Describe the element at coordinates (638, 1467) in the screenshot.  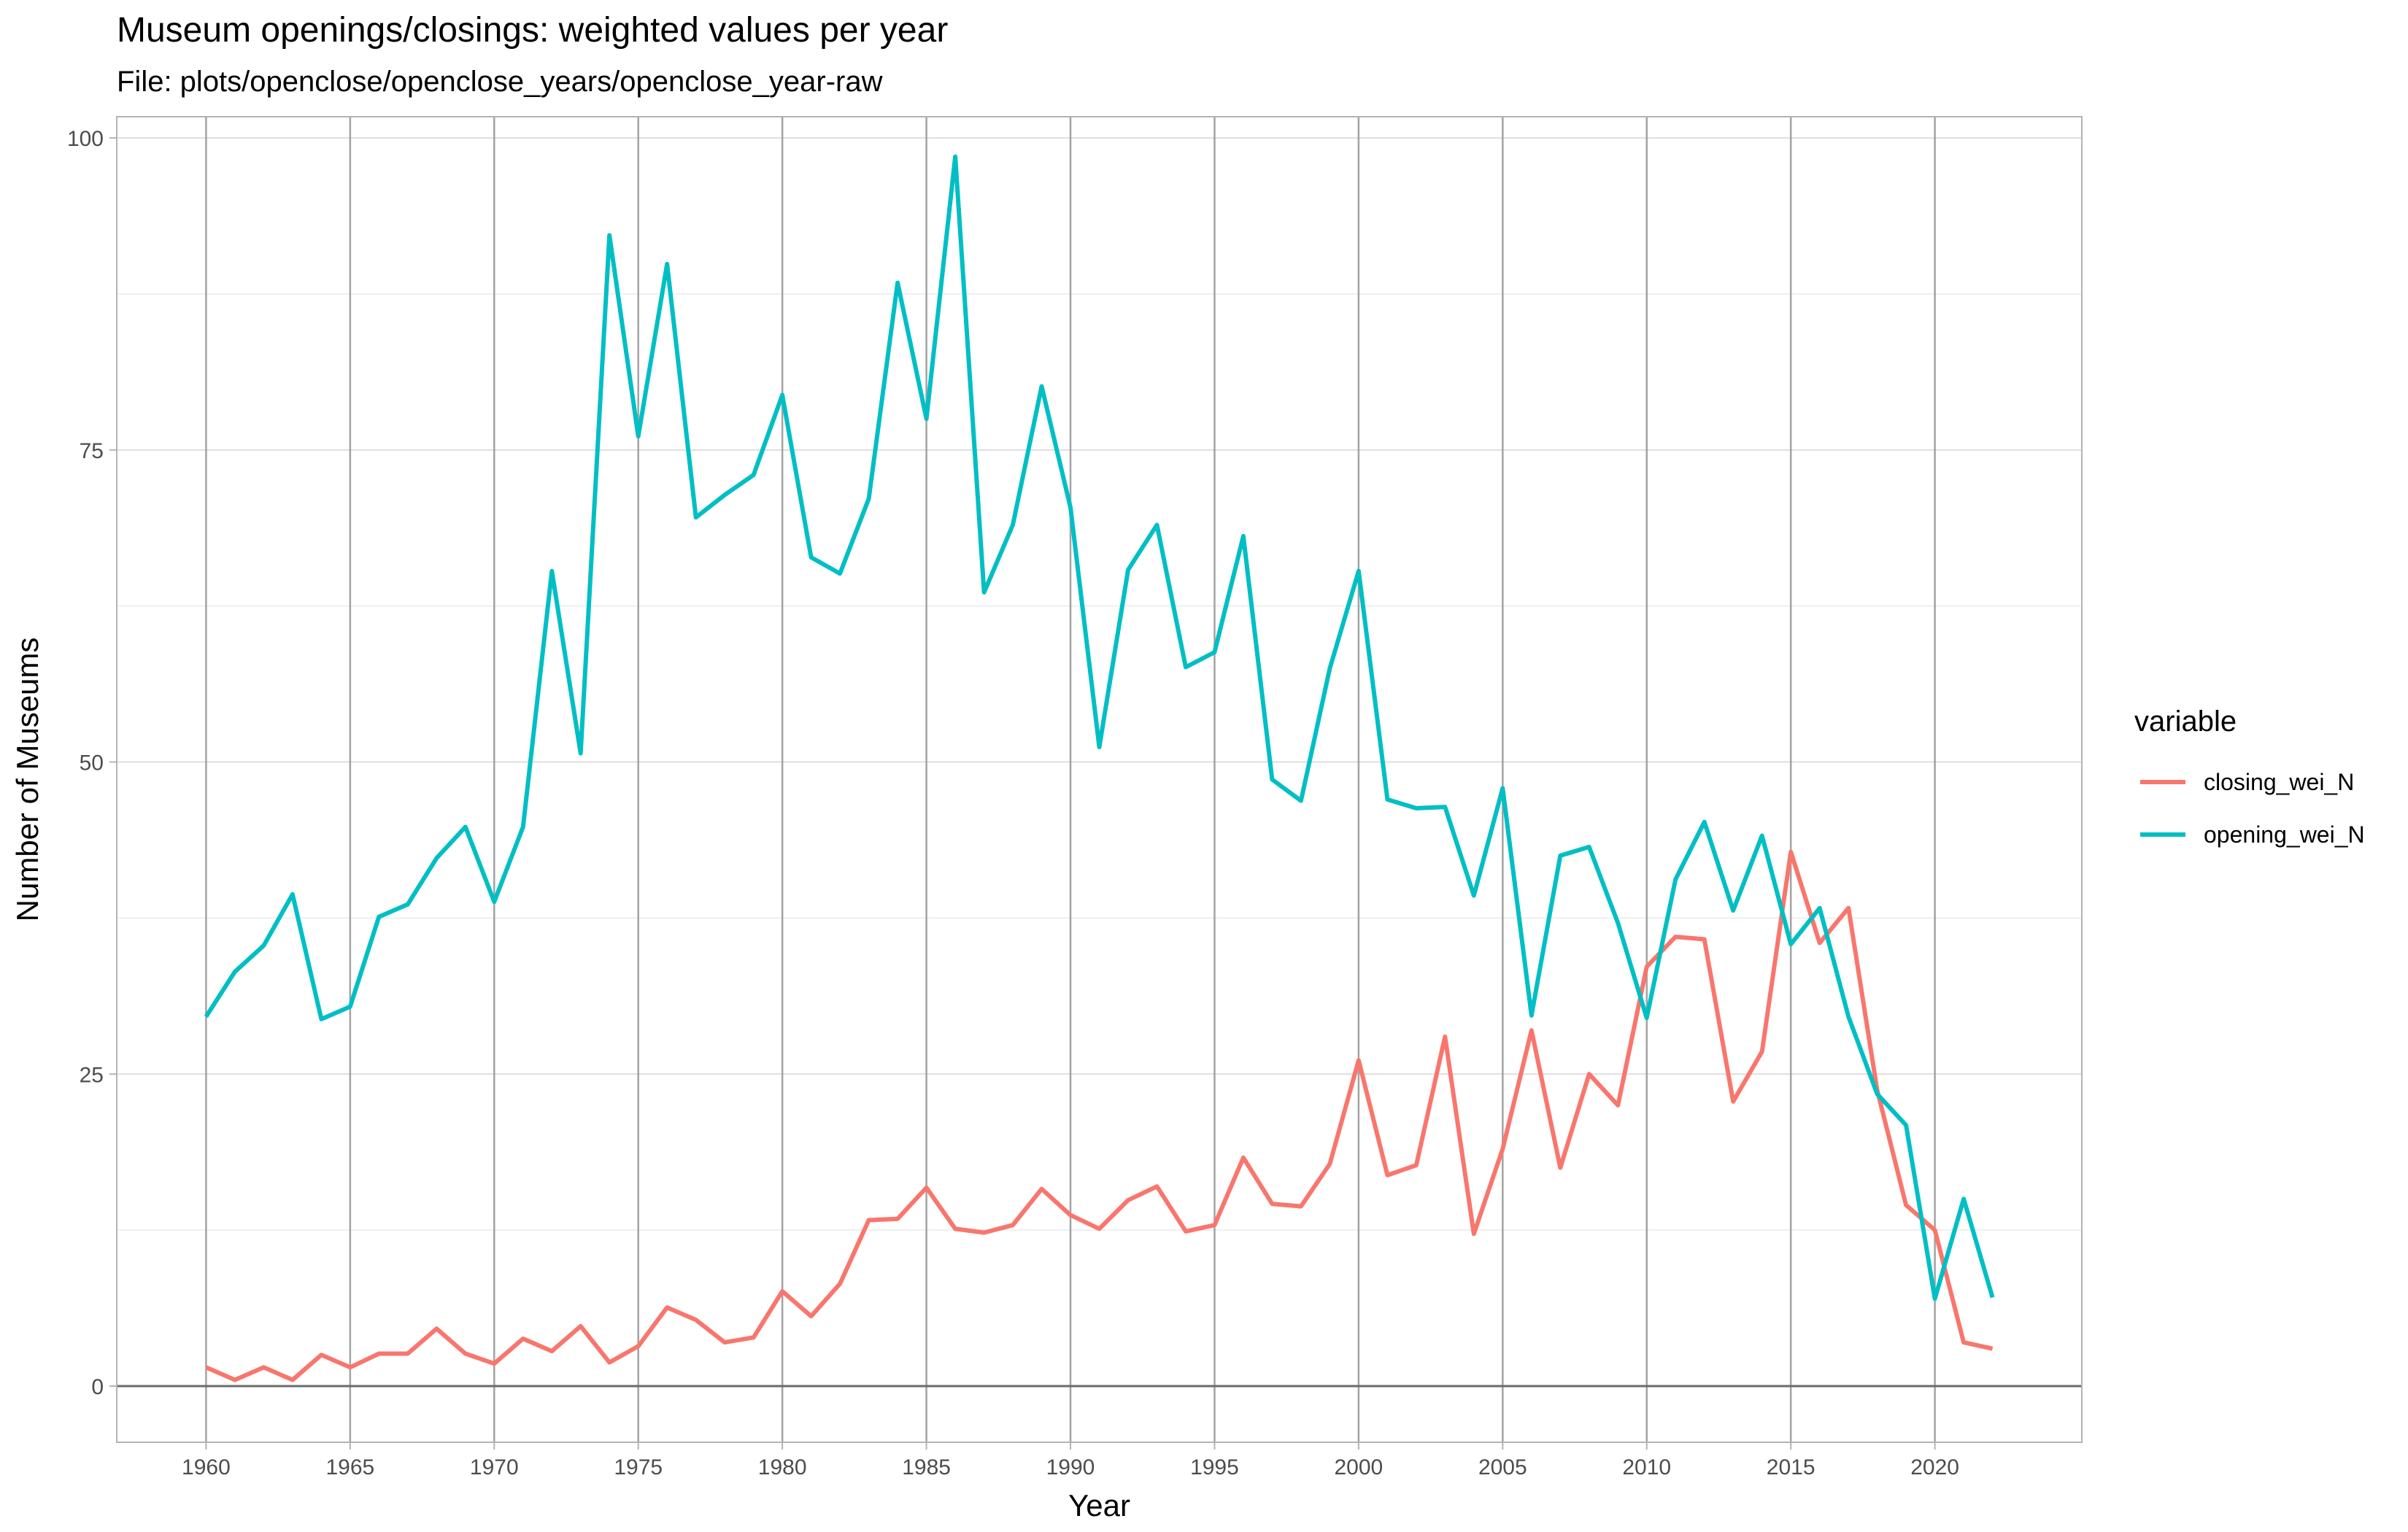
I see `x-tick-label: 1975` at that location.